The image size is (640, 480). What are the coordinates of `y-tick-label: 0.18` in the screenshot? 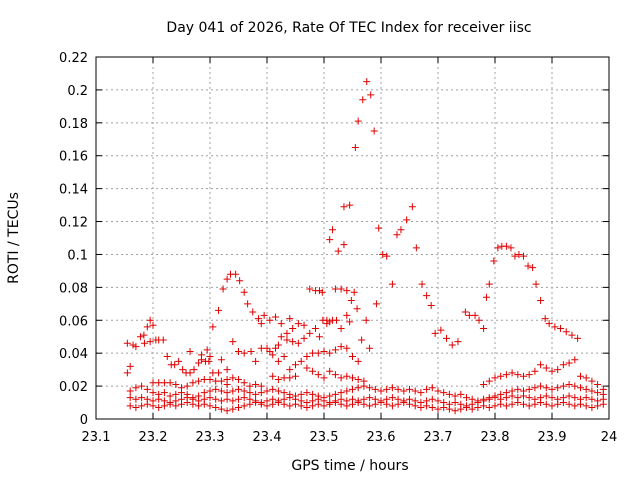 It's located at (73, 124).